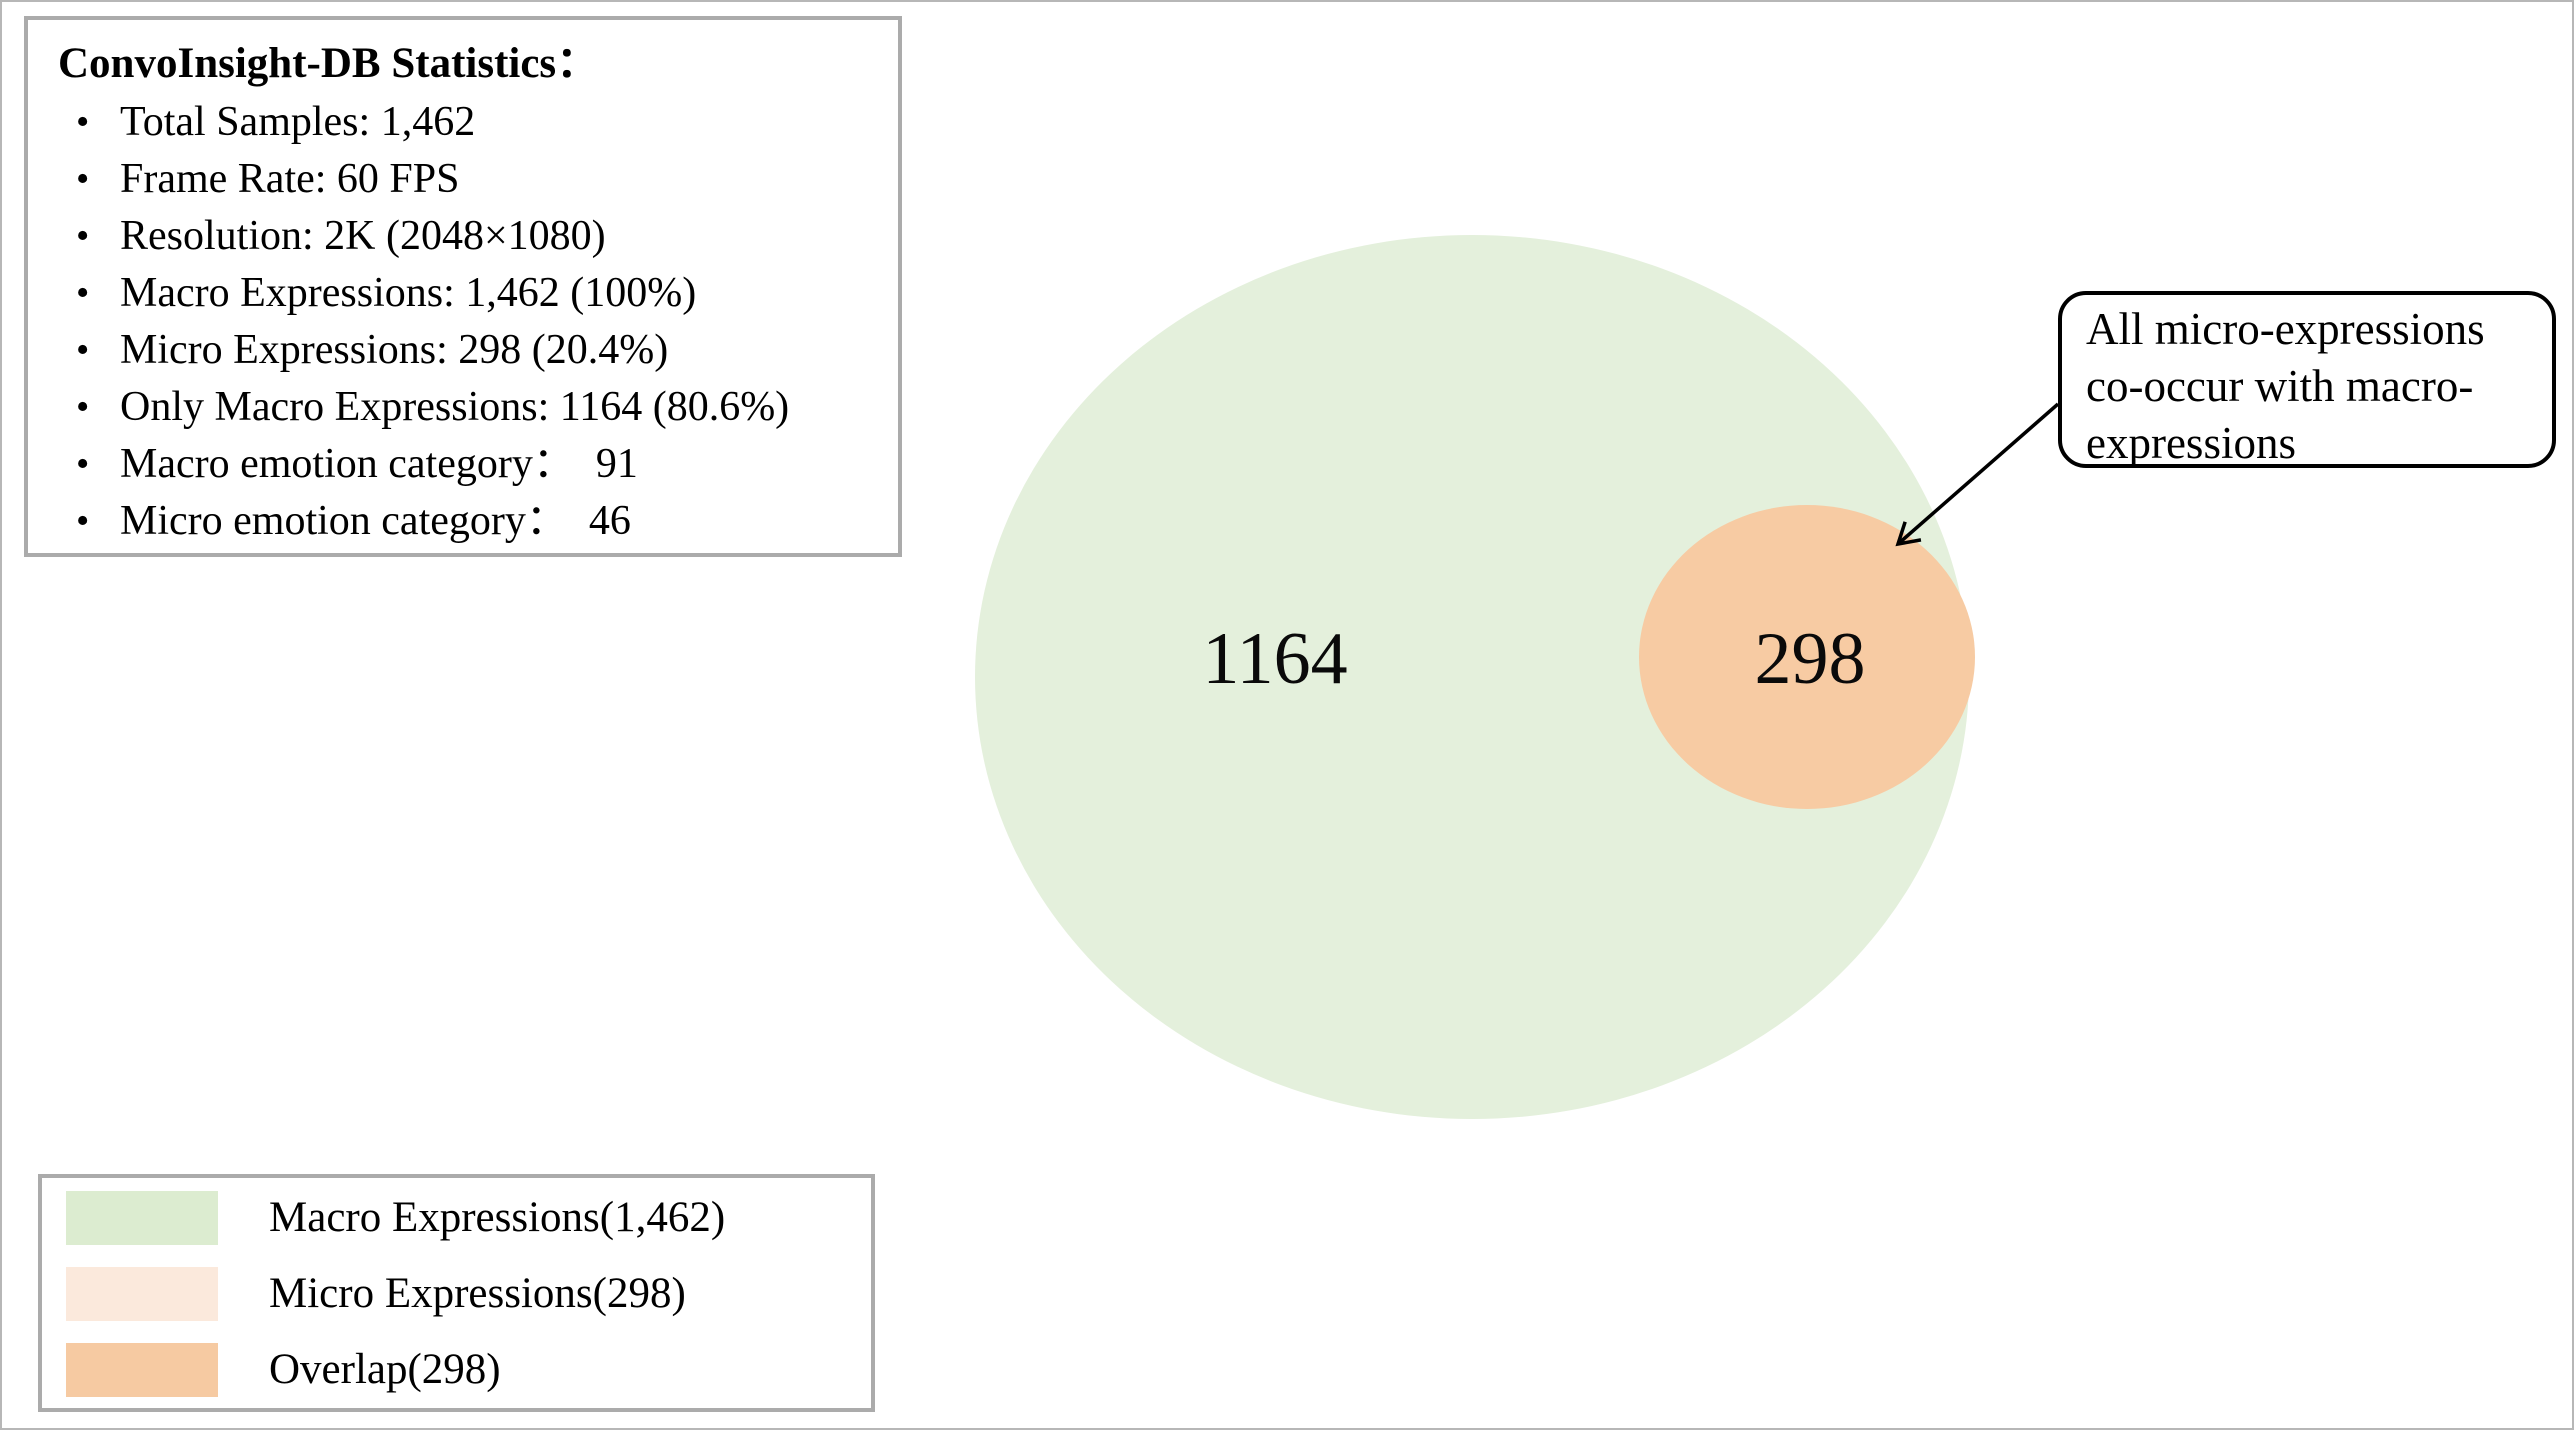 The width and height of the screenshot is (2574, 1430). I want to click on legend-row-overlap: Overlap(298), so click(468, 1370).